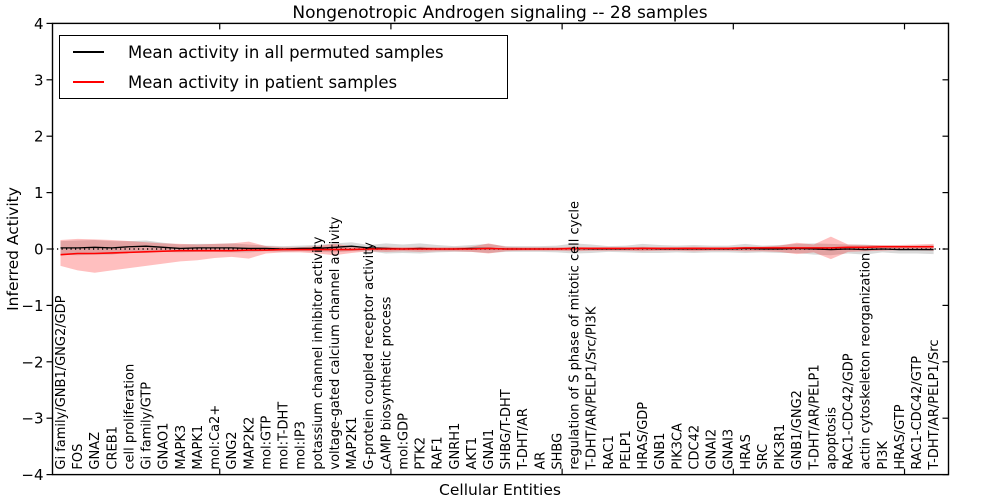 This screenshot has width=1000, height=500. What do you see at coordinates (88, 52) in the screenshot?
I see `permuted-line-swatch` at bounding box center [88, 52].